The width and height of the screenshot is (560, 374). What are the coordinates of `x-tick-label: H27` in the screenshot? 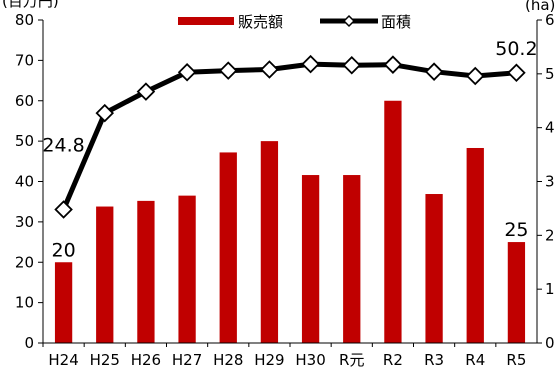 It's located at (187, 360).